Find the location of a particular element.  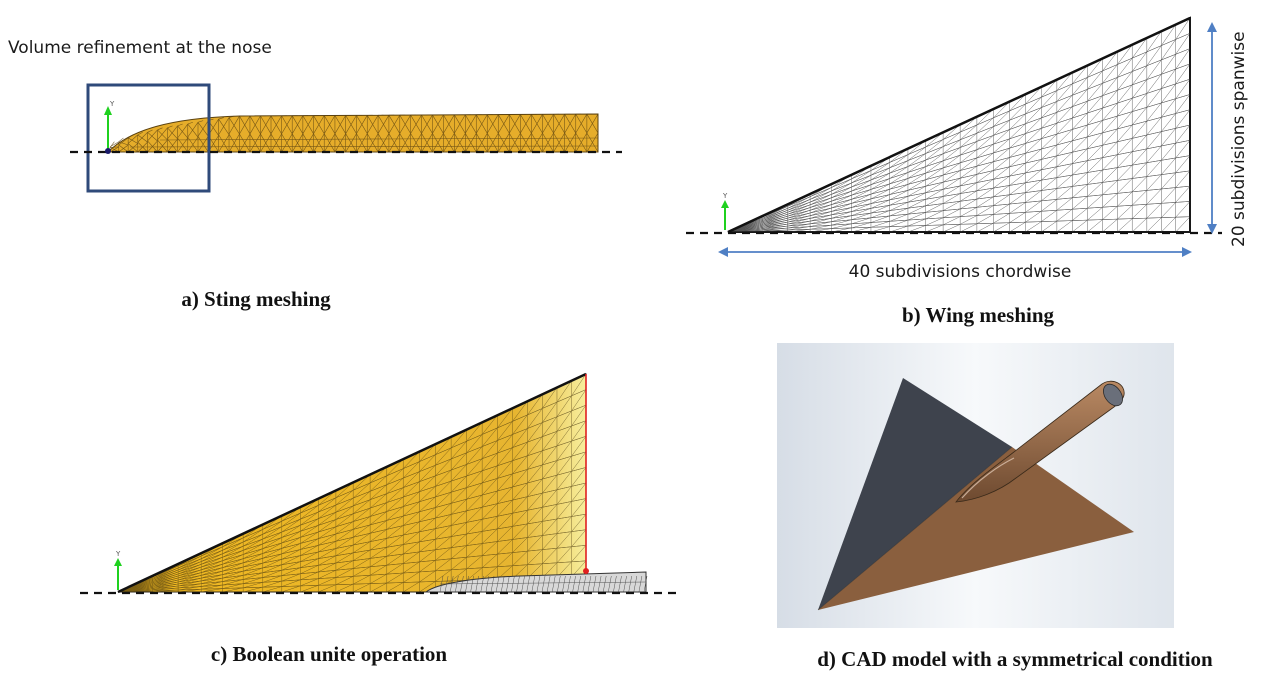

caption-c: c) Boolean unite operation is located at coordinates (329, 654).